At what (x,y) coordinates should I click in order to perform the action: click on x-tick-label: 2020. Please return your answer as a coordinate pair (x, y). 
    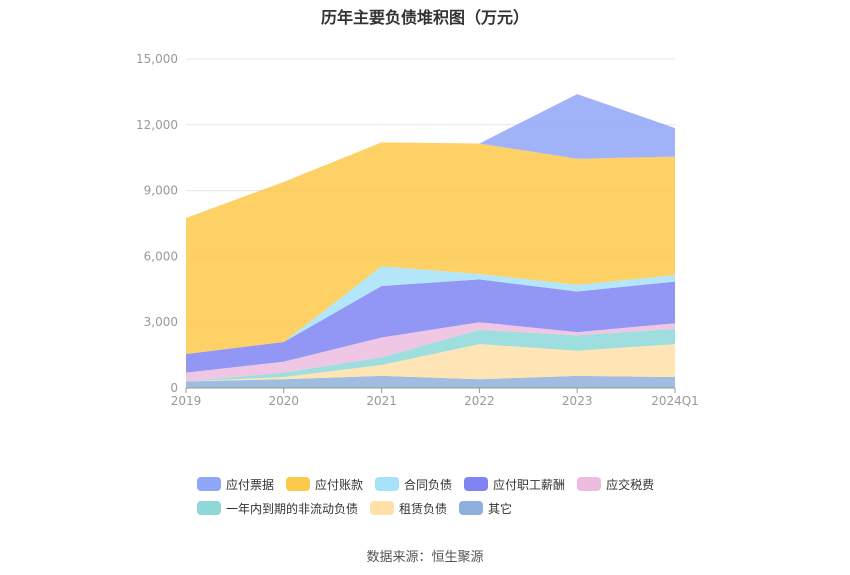
    Looking at the image, I should click on (284, 401).